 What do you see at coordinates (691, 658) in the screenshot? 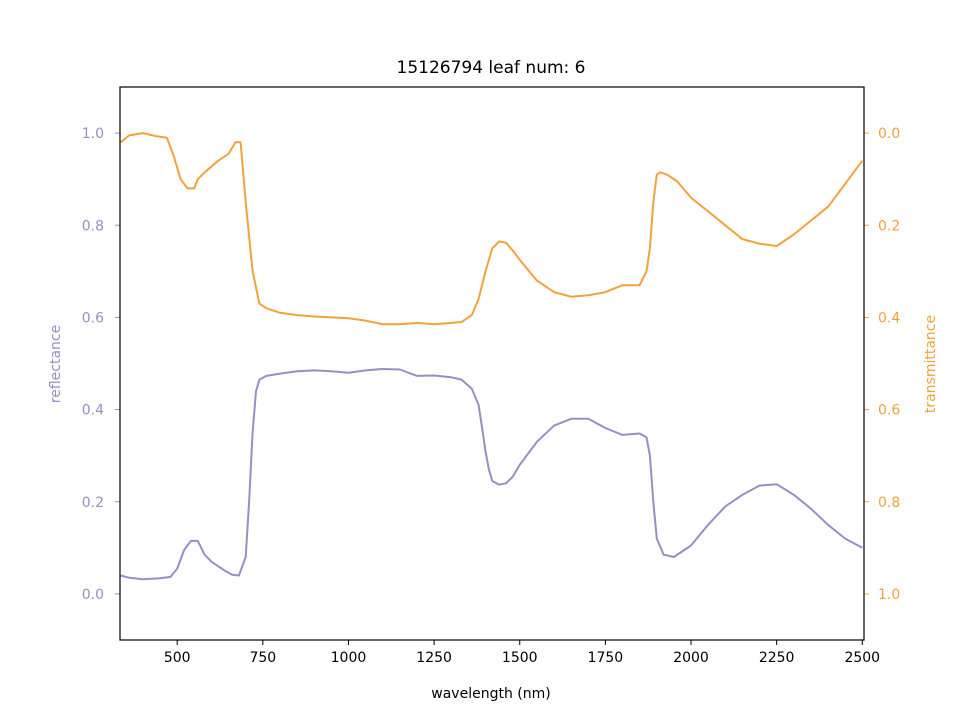
I see `x-tick-label: 2000` at bounding box center [691, 658].